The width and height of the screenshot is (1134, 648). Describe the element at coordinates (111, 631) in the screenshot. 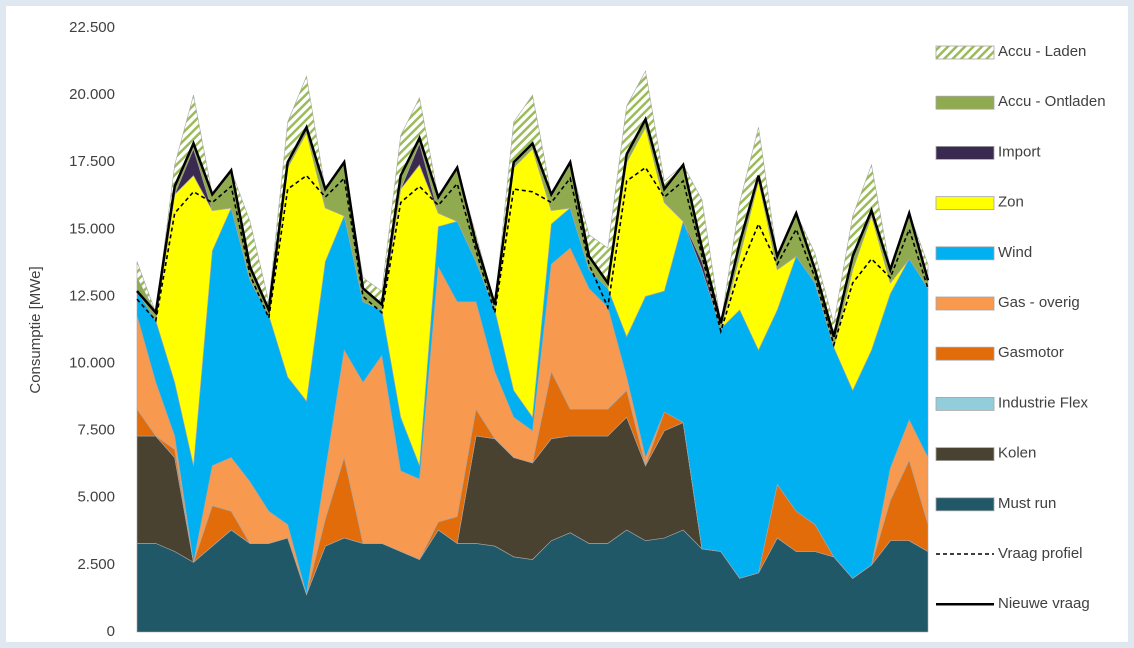

I see `y-tick-label: 0` at that location.